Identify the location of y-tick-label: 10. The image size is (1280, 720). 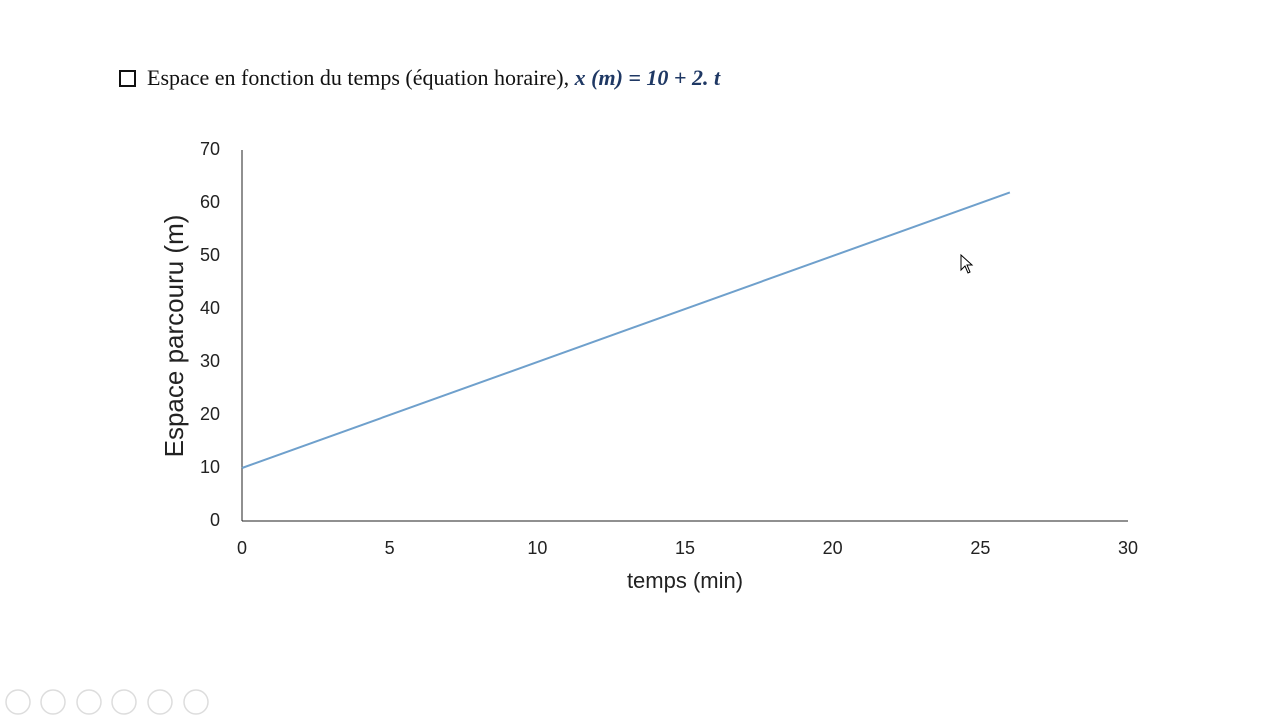
(210, 467).